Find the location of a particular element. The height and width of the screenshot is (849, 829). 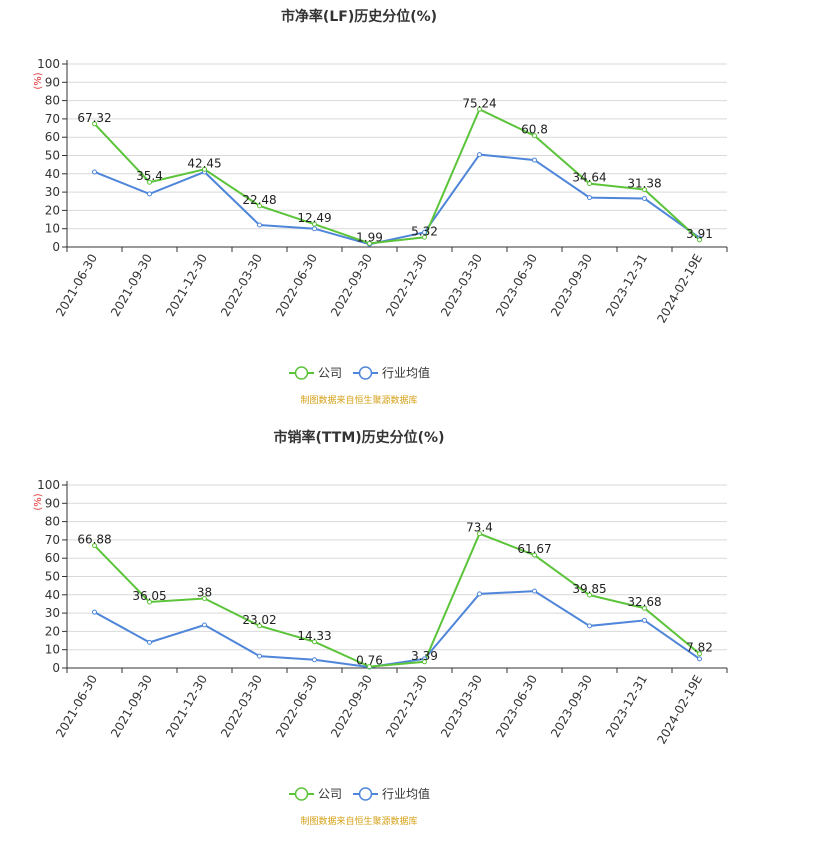

y-tick-label: 70 is located at coordinates (52, 540).